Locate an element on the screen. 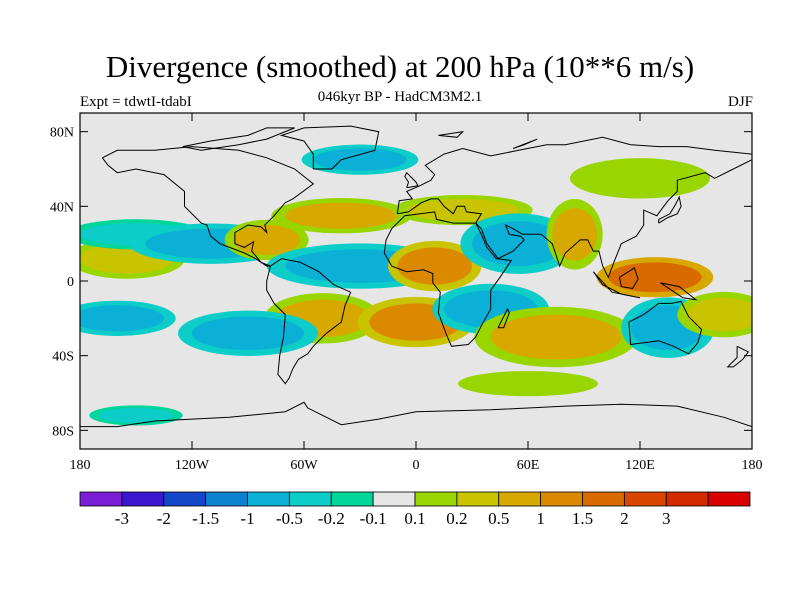  feature-southern-ocean-positive is located at coordinates (528, 383).